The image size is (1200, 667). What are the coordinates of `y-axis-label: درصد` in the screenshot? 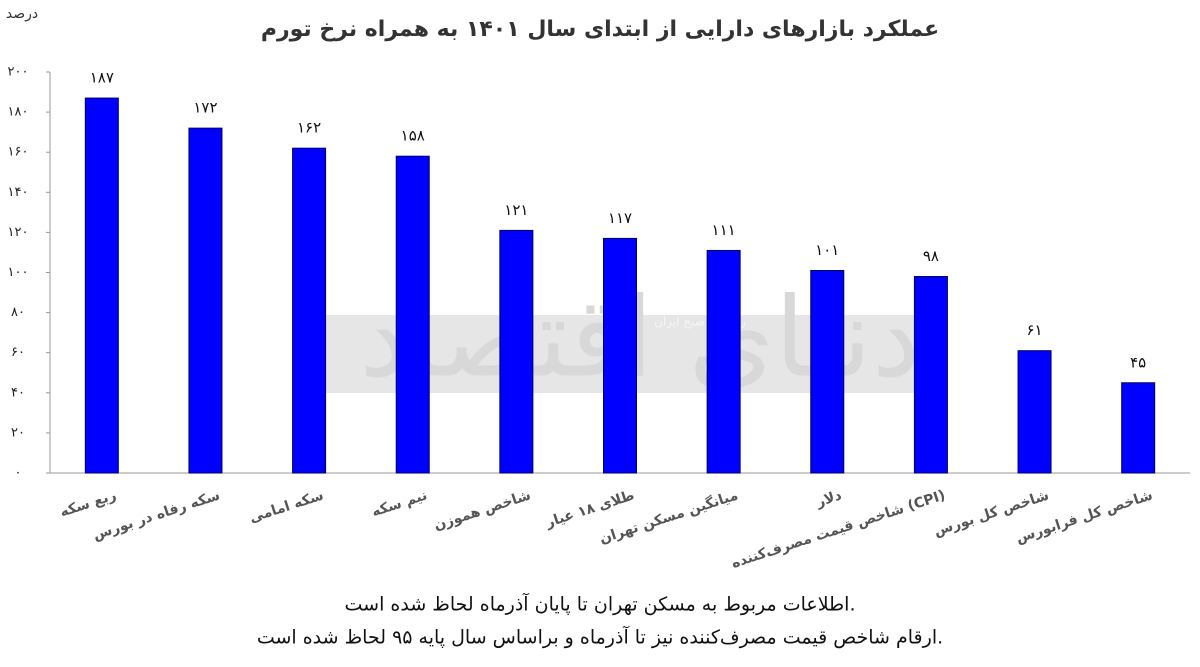 It's located at (22, 14).